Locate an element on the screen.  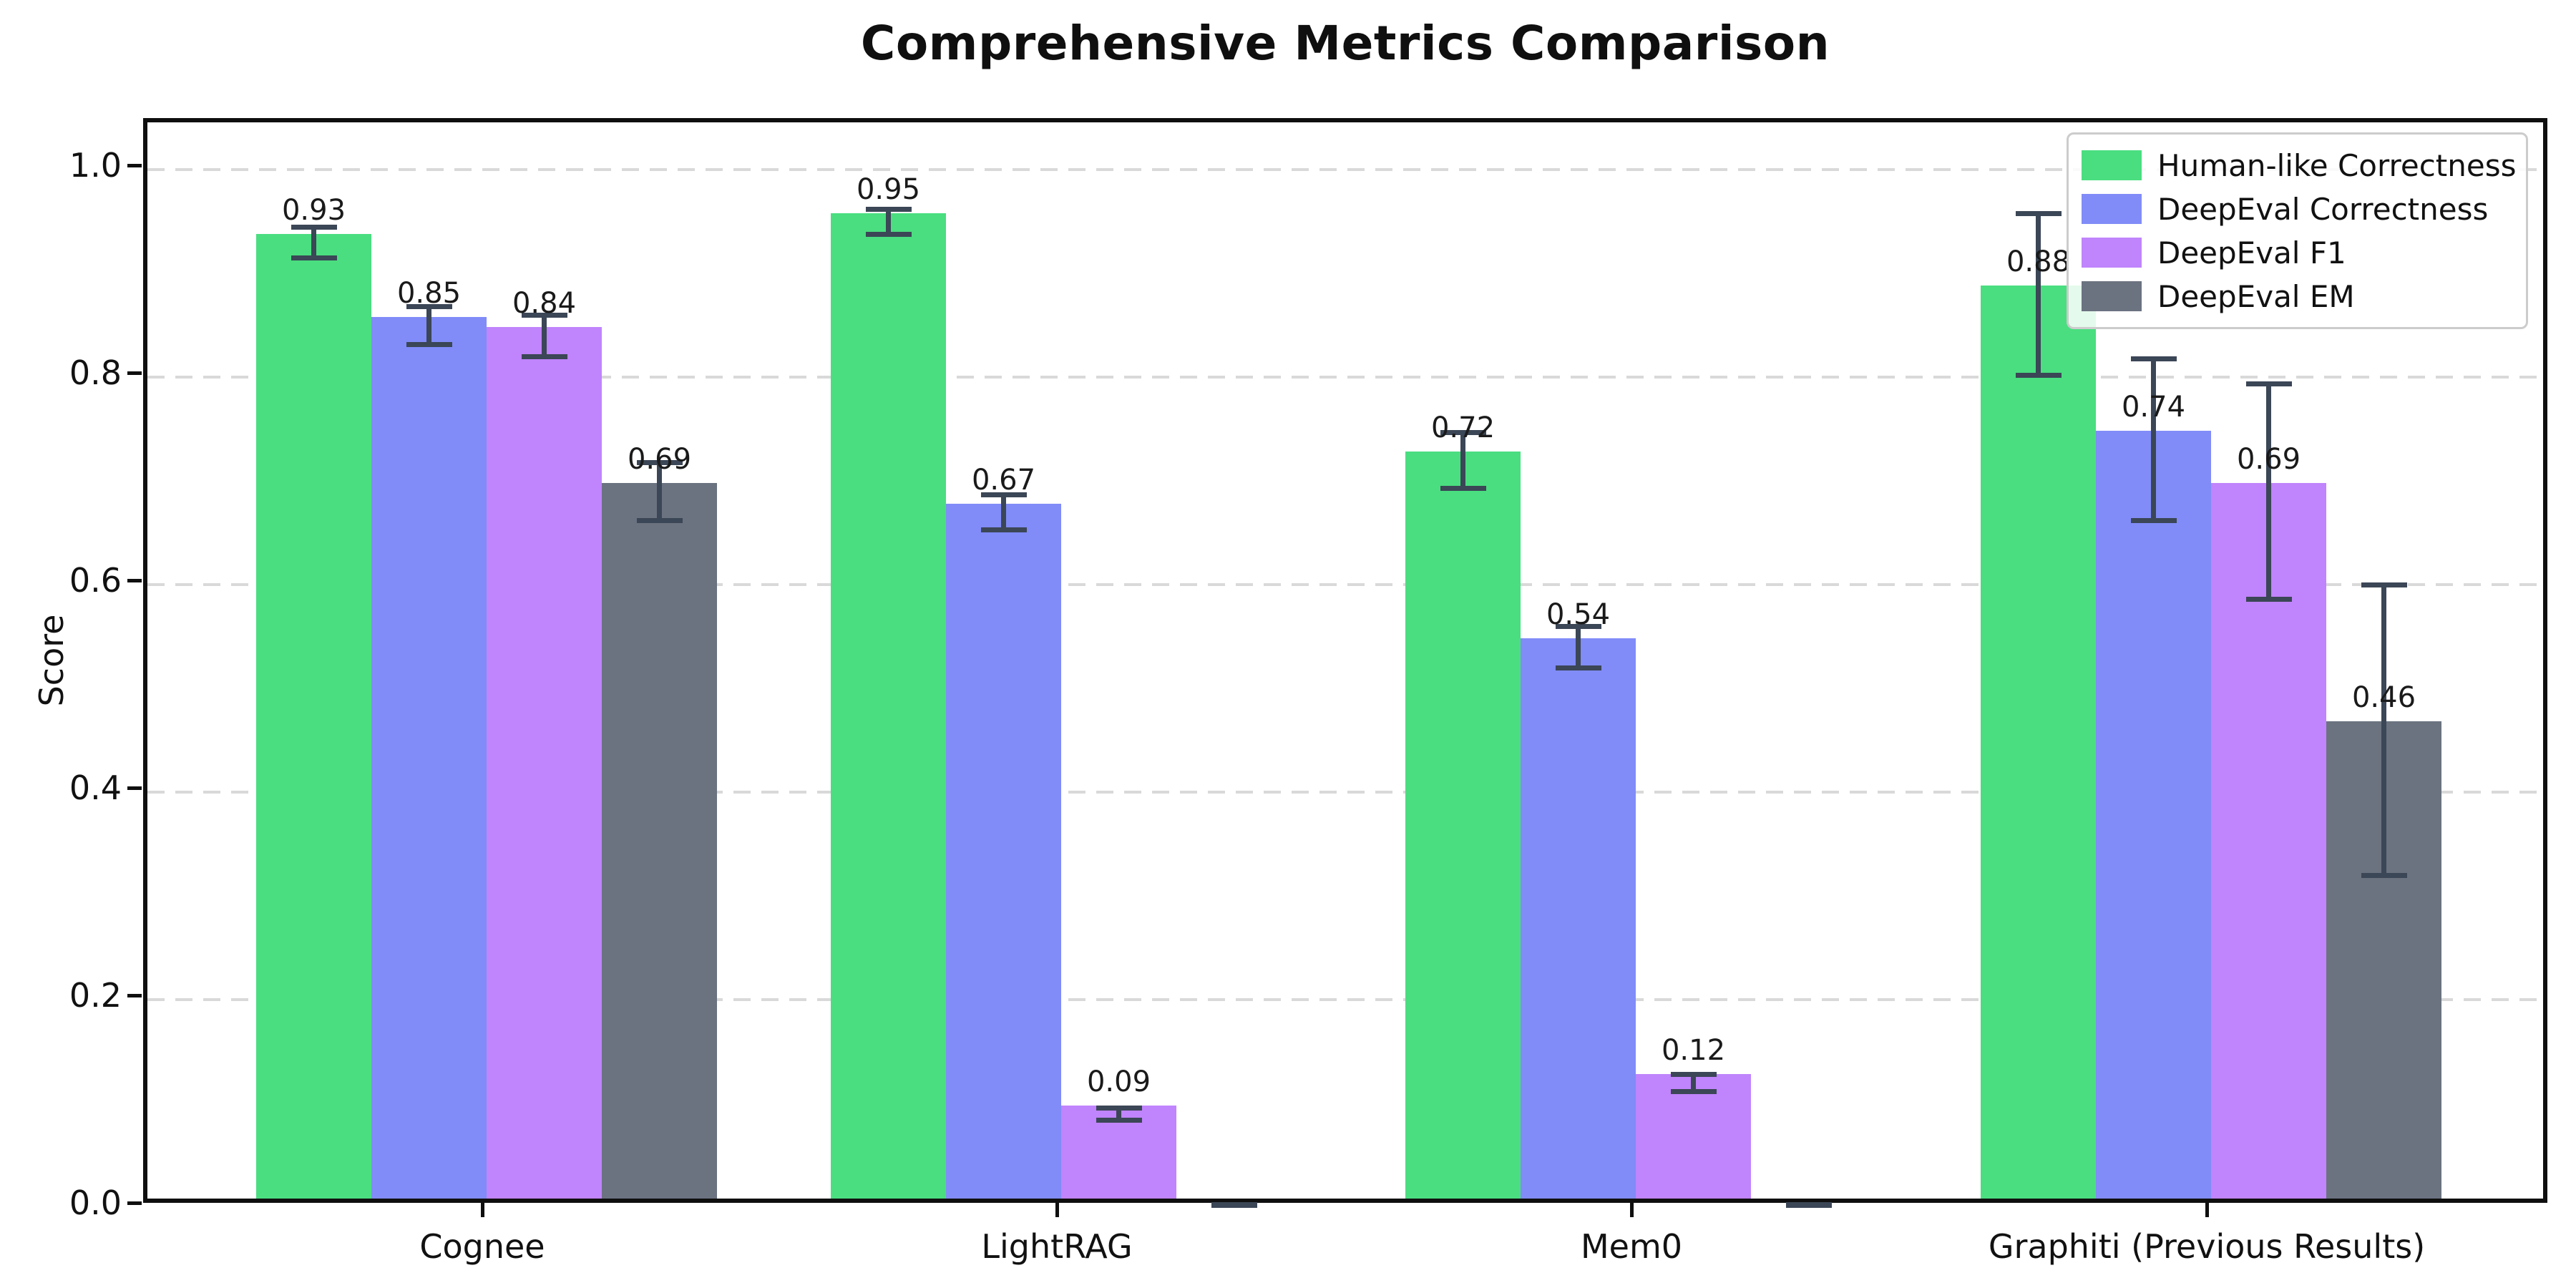
legend-item: DeepEval Correctness is located at coordinates (2297, 209).